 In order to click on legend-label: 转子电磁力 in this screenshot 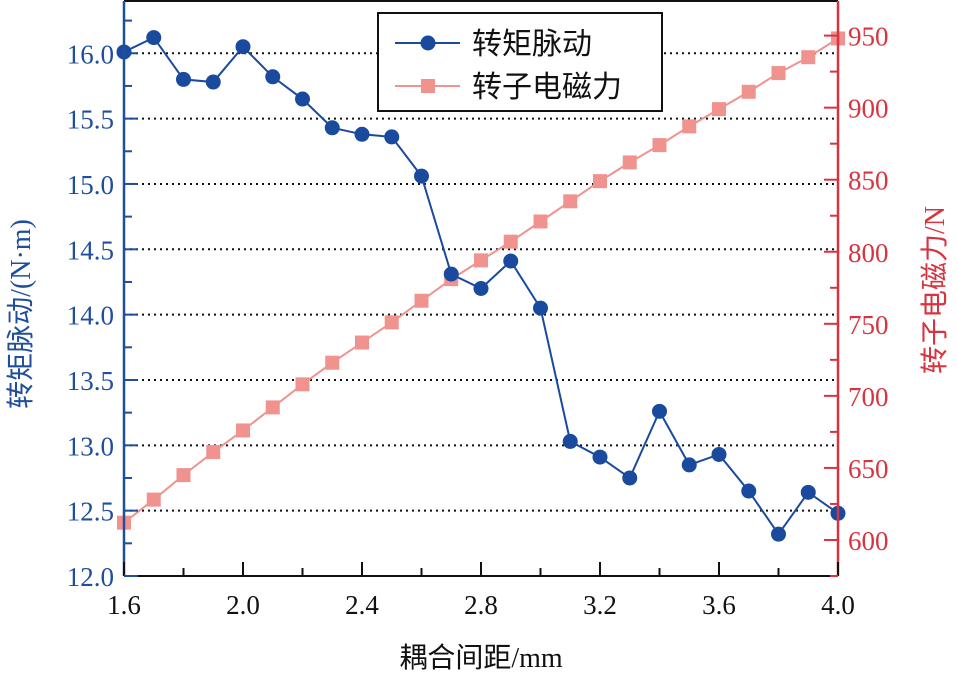, I will do `click(547, 87)`.